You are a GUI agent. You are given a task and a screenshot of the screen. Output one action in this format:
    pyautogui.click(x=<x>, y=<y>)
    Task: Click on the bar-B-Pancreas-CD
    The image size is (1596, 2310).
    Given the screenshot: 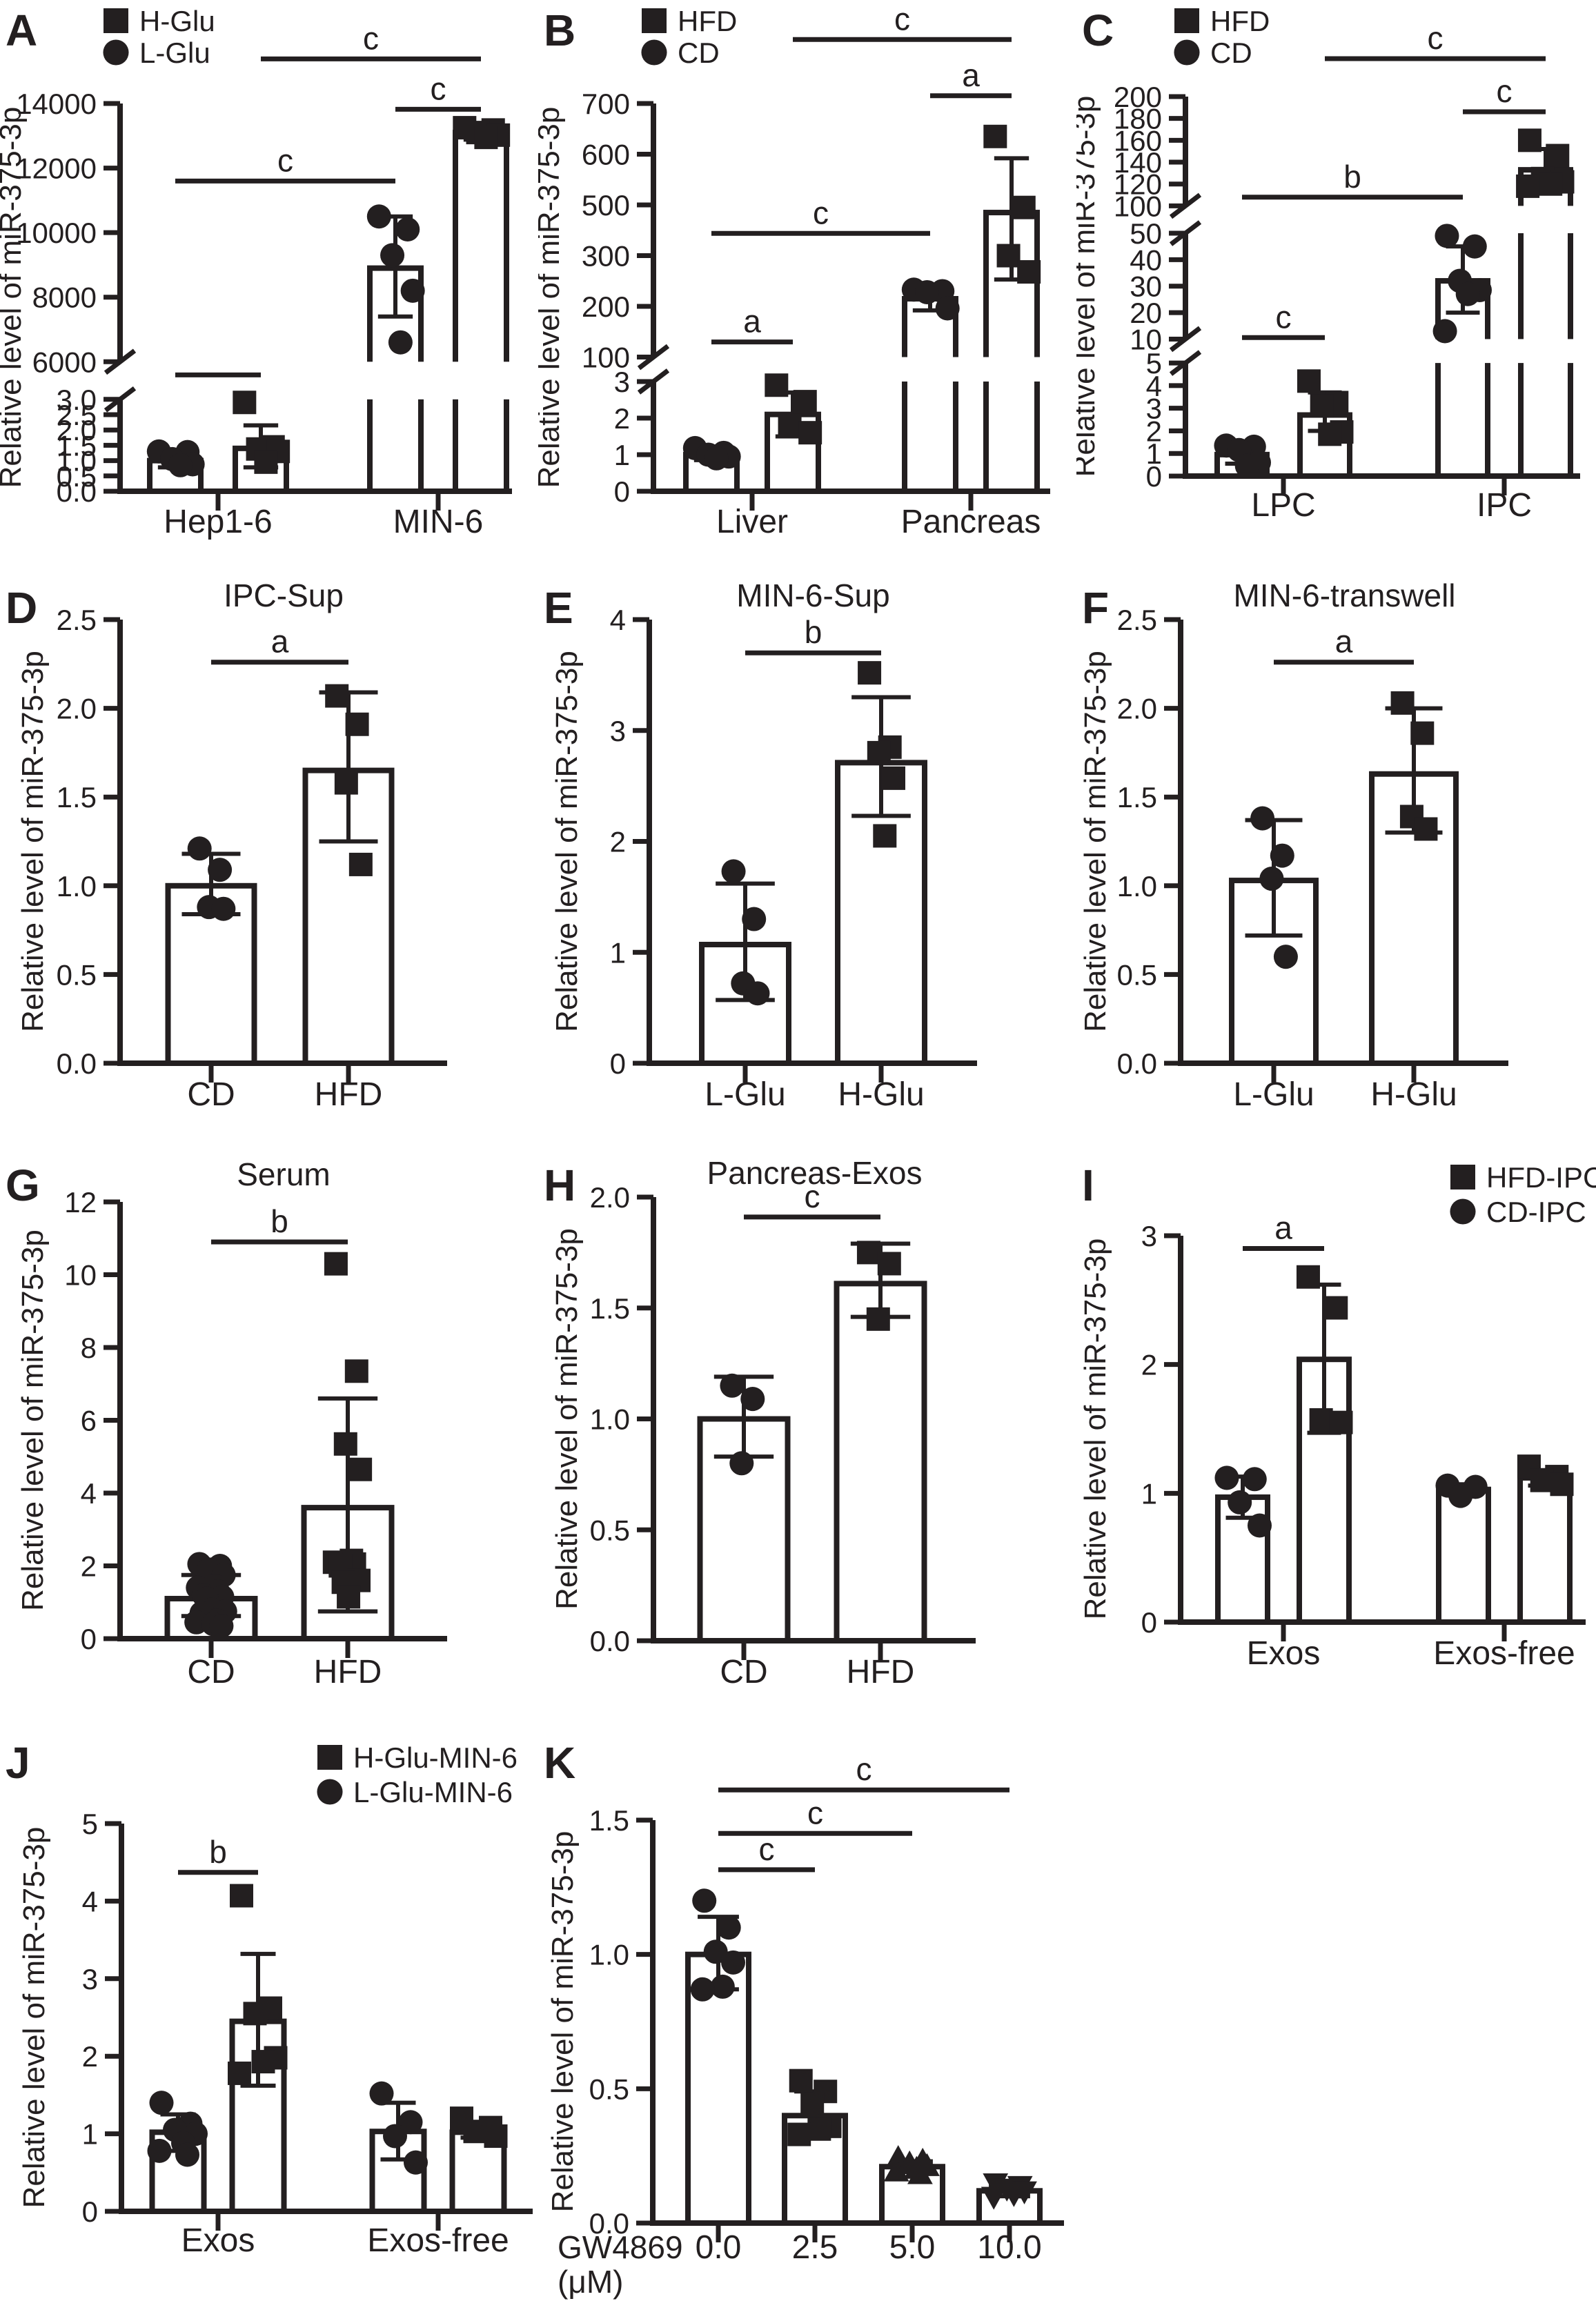 What is the action you would take?
    pyautogui.click(x=930, y=395)
    